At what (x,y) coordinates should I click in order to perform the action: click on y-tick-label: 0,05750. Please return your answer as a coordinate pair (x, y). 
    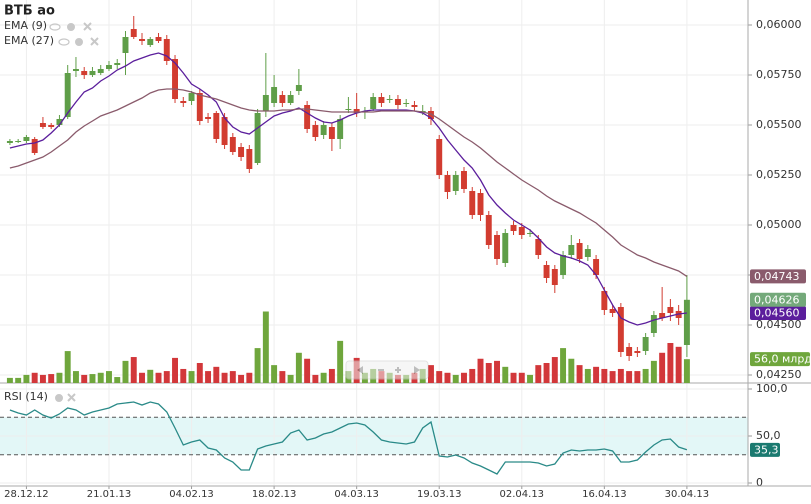
    Looking at the image, I should click on (779, 74).